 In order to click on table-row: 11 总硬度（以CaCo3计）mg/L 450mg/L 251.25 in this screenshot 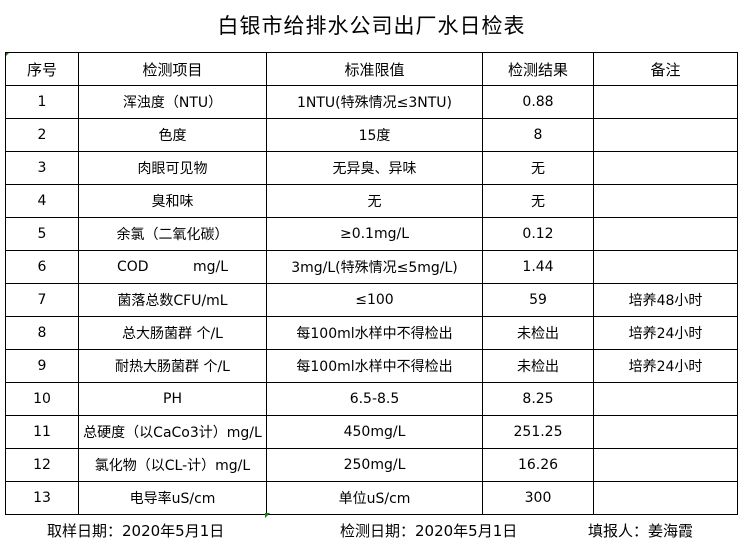, I will do `click(371, 432)`.